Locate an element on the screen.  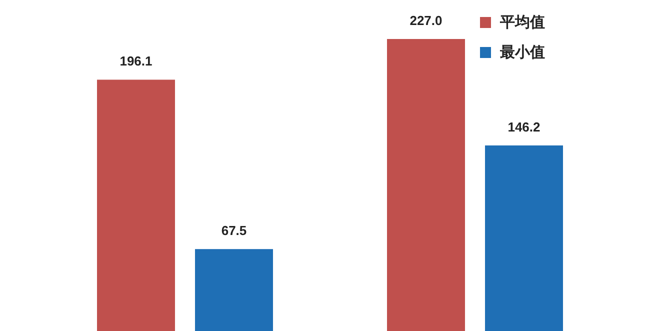
legend-label: 平均值 is located at coordinates (522, 22).